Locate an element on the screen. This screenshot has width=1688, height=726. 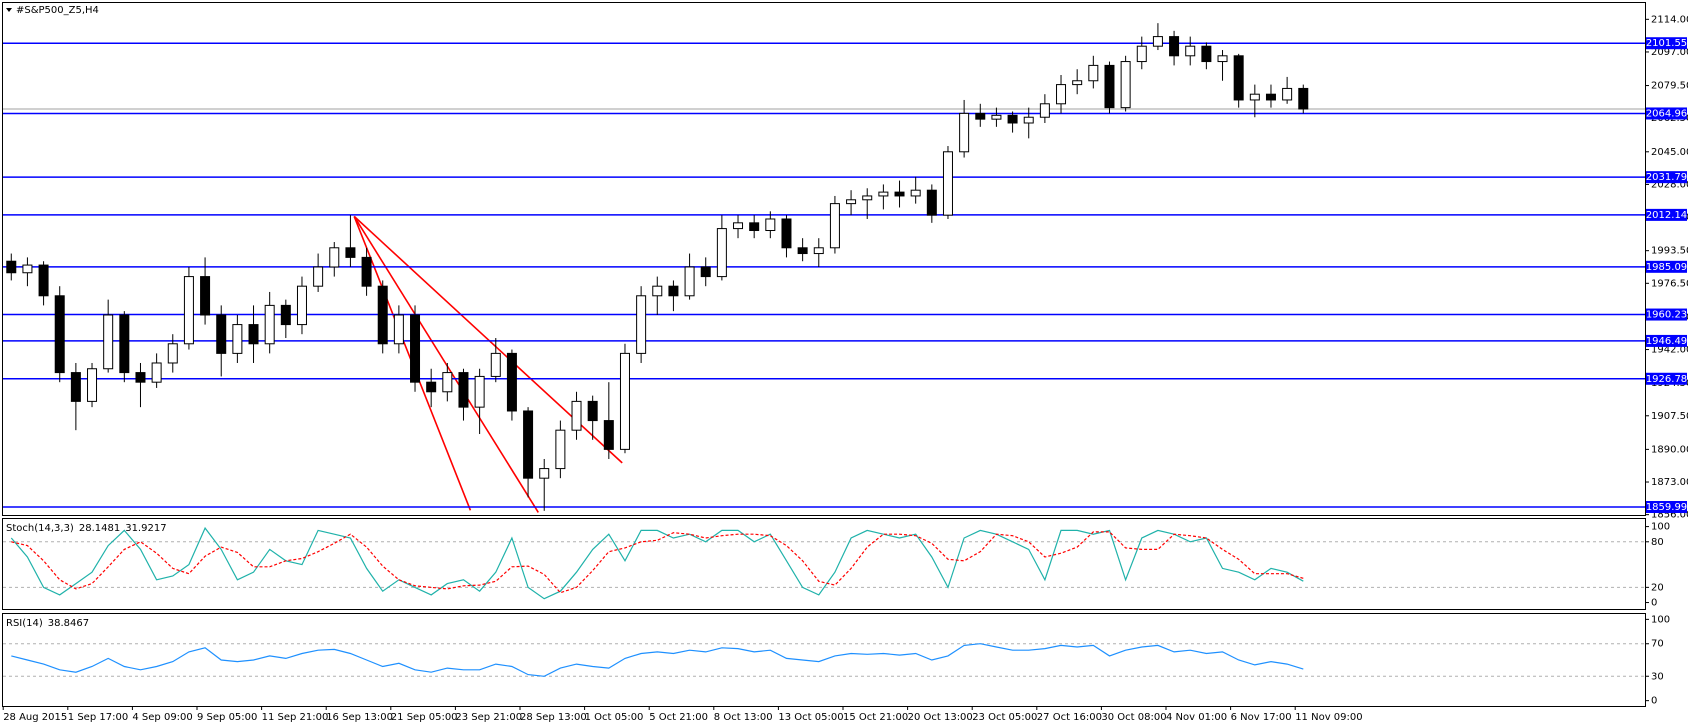
indicator-title: RSI(14) 38.8467 is located at coordinates (47, 623).